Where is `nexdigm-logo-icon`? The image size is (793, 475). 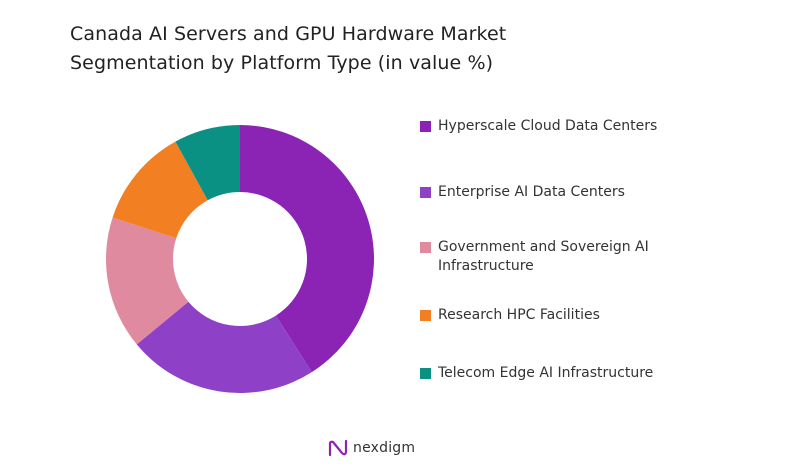
nexdigm-logo-icon is located at coordinates (338, 448).